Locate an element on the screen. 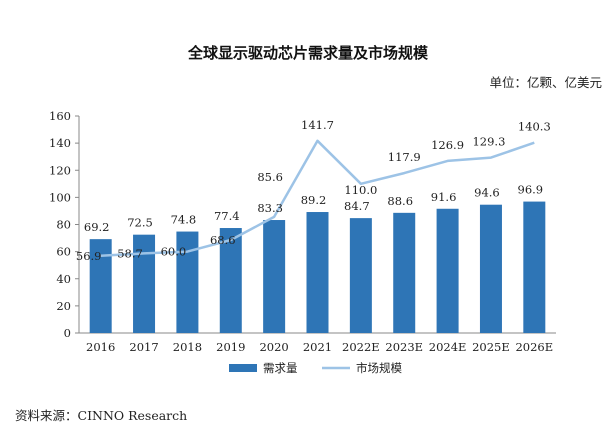  y-tick-label: 160 is located at coordinates (60, 116).